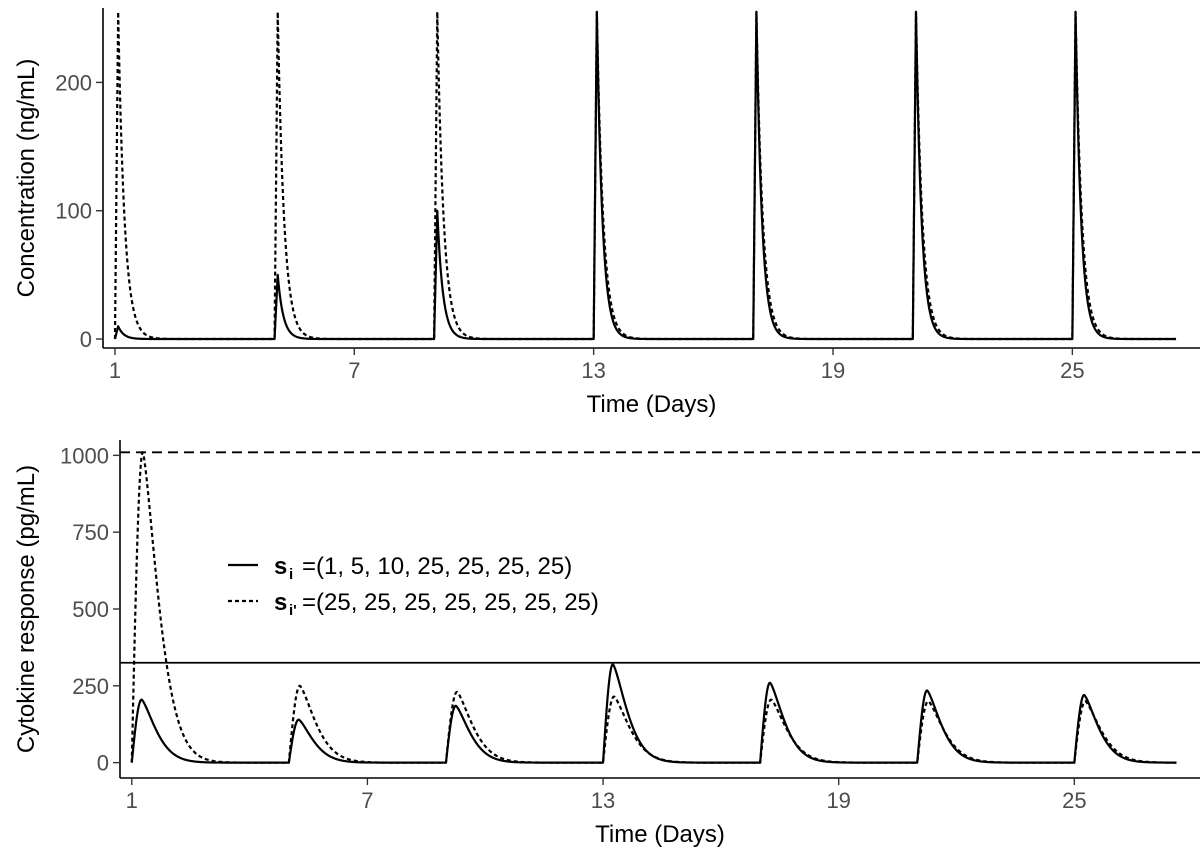 The width and height of the screenshot is (1201, 850). Describe the element at coordinates (90, 532) in the screenshot. I see `y-tick-label: 750` at that location.